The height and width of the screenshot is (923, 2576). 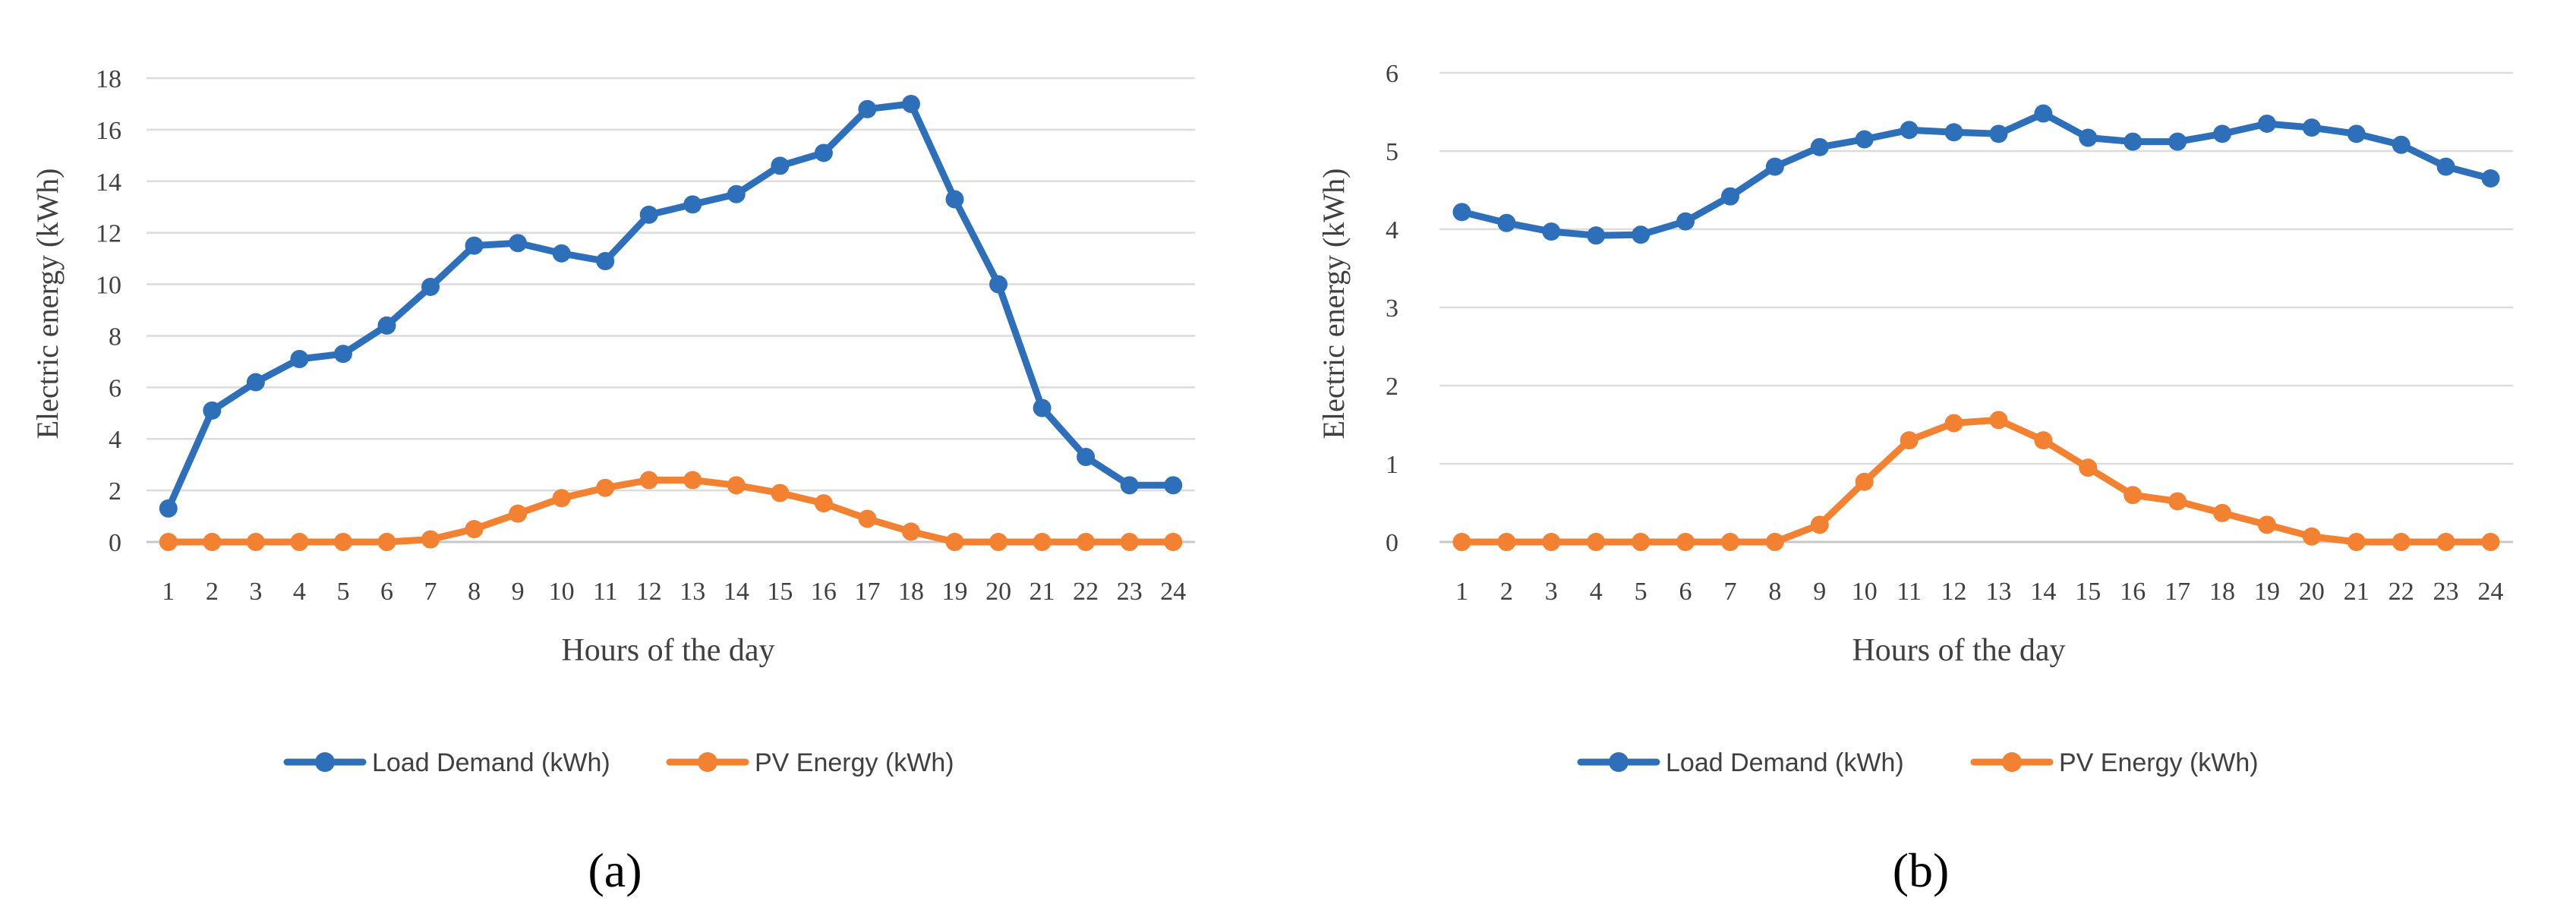 I want to click on x-tick-label: 8, so click(x=1774, y=592).